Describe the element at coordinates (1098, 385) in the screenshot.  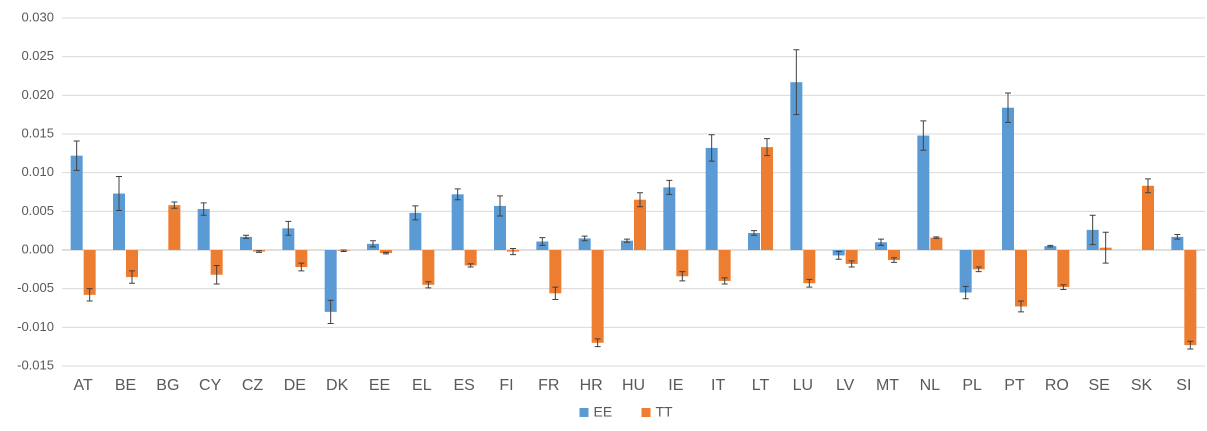
I see `x-tick-label: SE` at that location.